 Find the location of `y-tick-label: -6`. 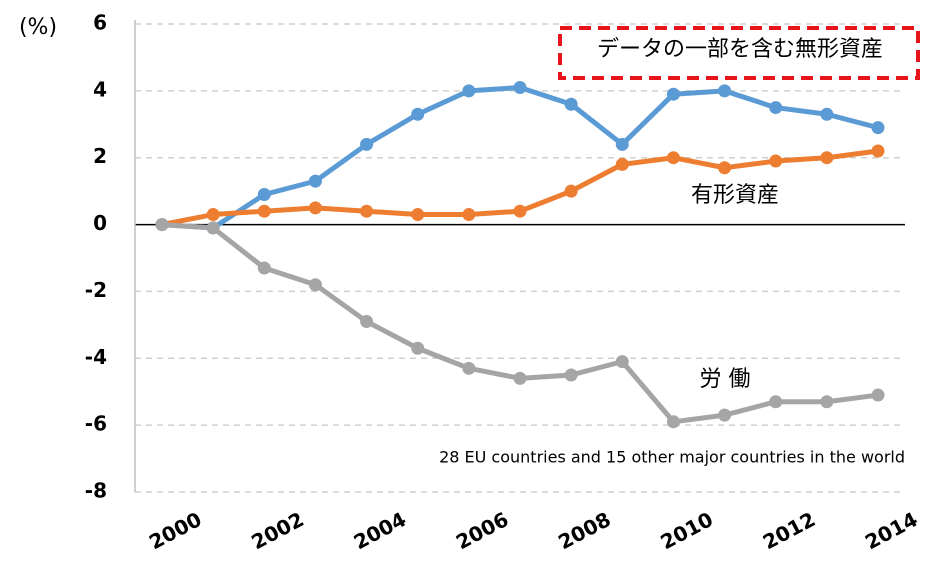

y-tick-label: -6 is located at coordinates (96, 424).